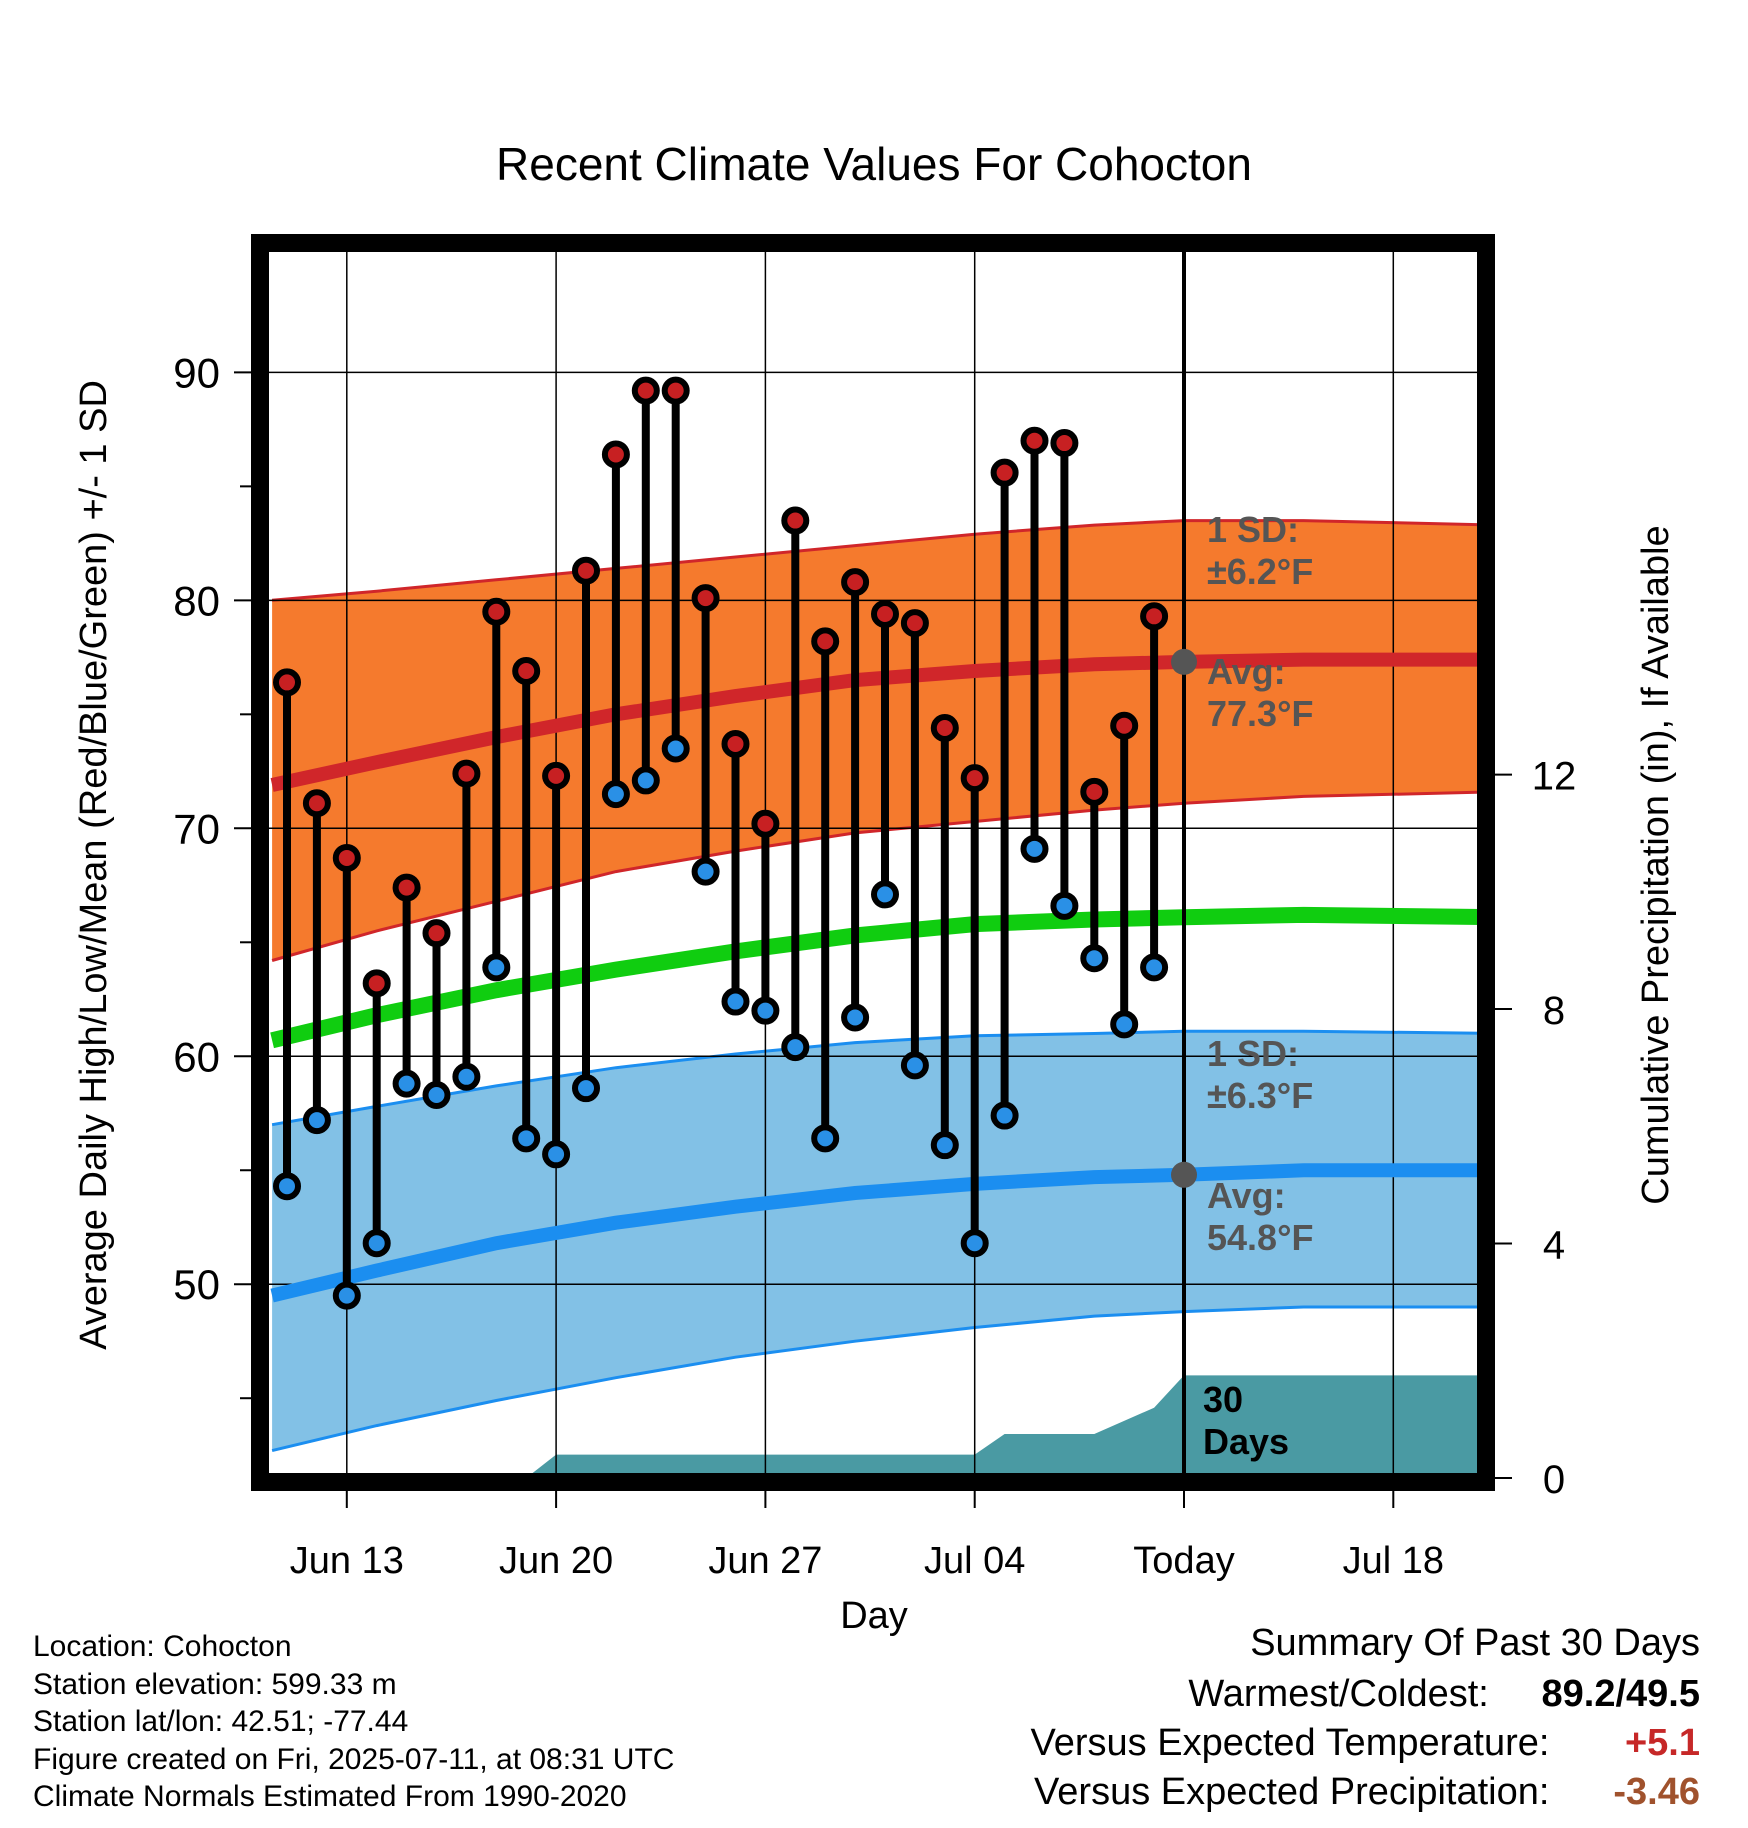  Describe the element at coordinates (196, 1056) in the screenshot. I see `y-tick-label: 60` at that location.